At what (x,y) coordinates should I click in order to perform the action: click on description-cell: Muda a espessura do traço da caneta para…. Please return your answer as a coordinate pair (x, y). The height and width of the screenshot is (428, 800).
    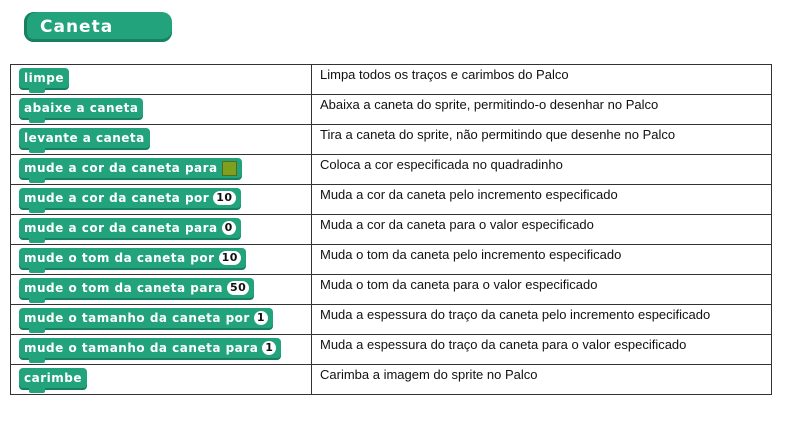
    Looking at the image, I should click on (541, 349).